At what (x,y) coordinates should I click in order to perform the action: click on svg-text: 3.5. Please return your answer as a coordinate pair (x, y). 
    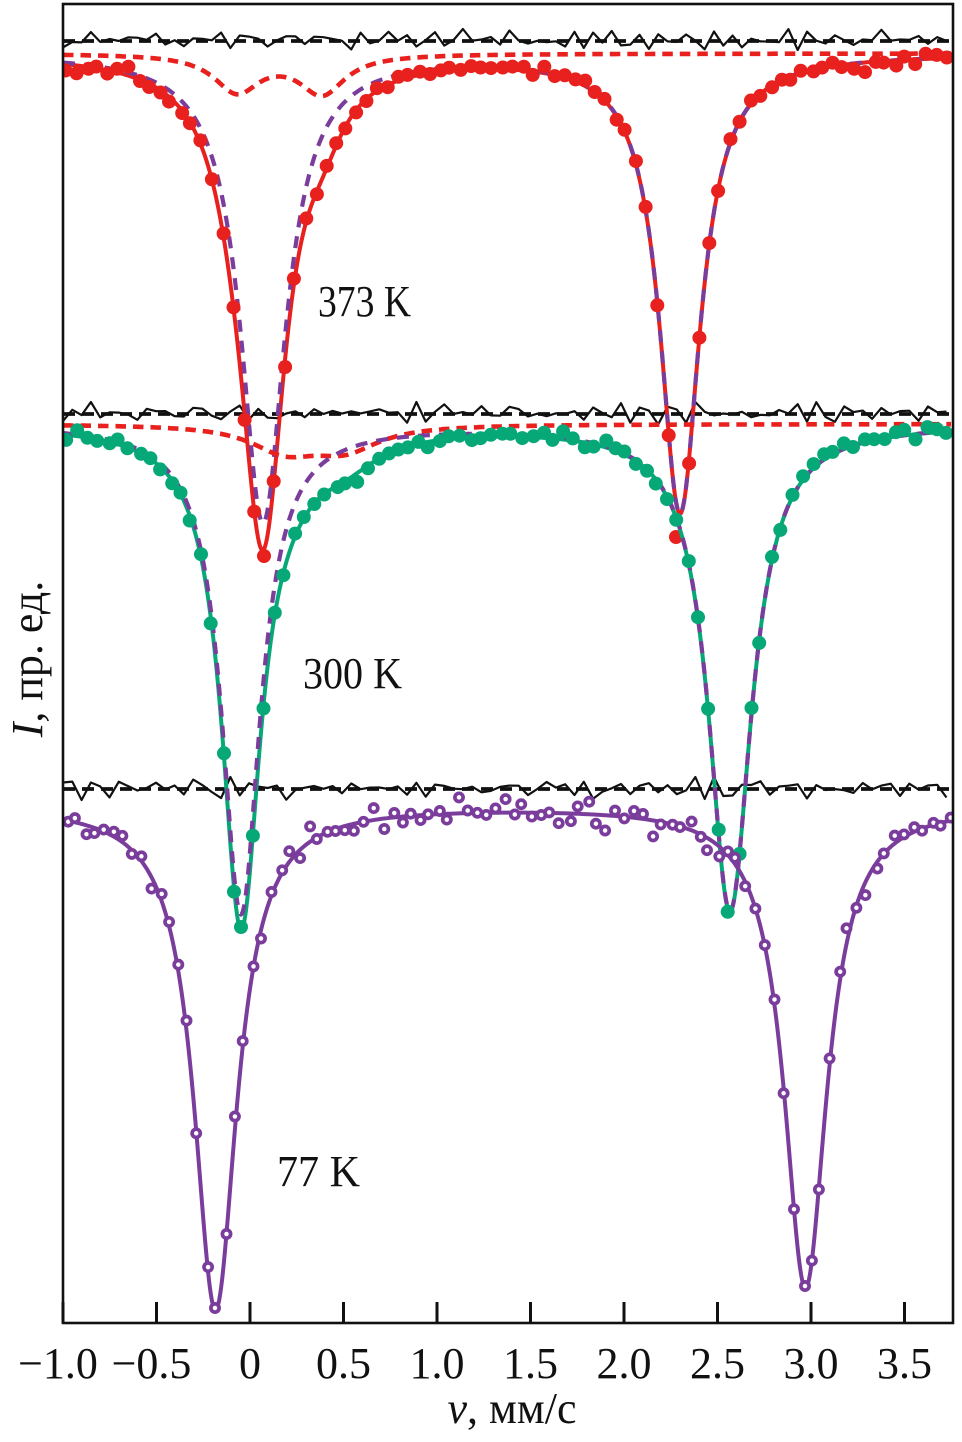
    Looking at the image, I should click on (904, 1363).